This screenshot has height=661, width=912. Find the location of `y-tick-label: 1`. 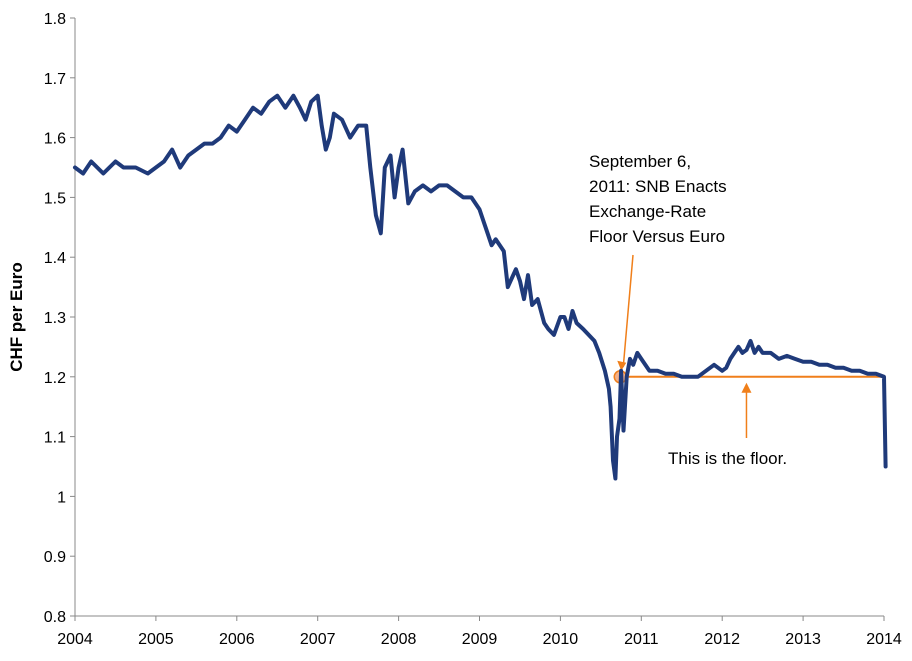

y-tick-label: 1 is located at coordinates (61, 497).